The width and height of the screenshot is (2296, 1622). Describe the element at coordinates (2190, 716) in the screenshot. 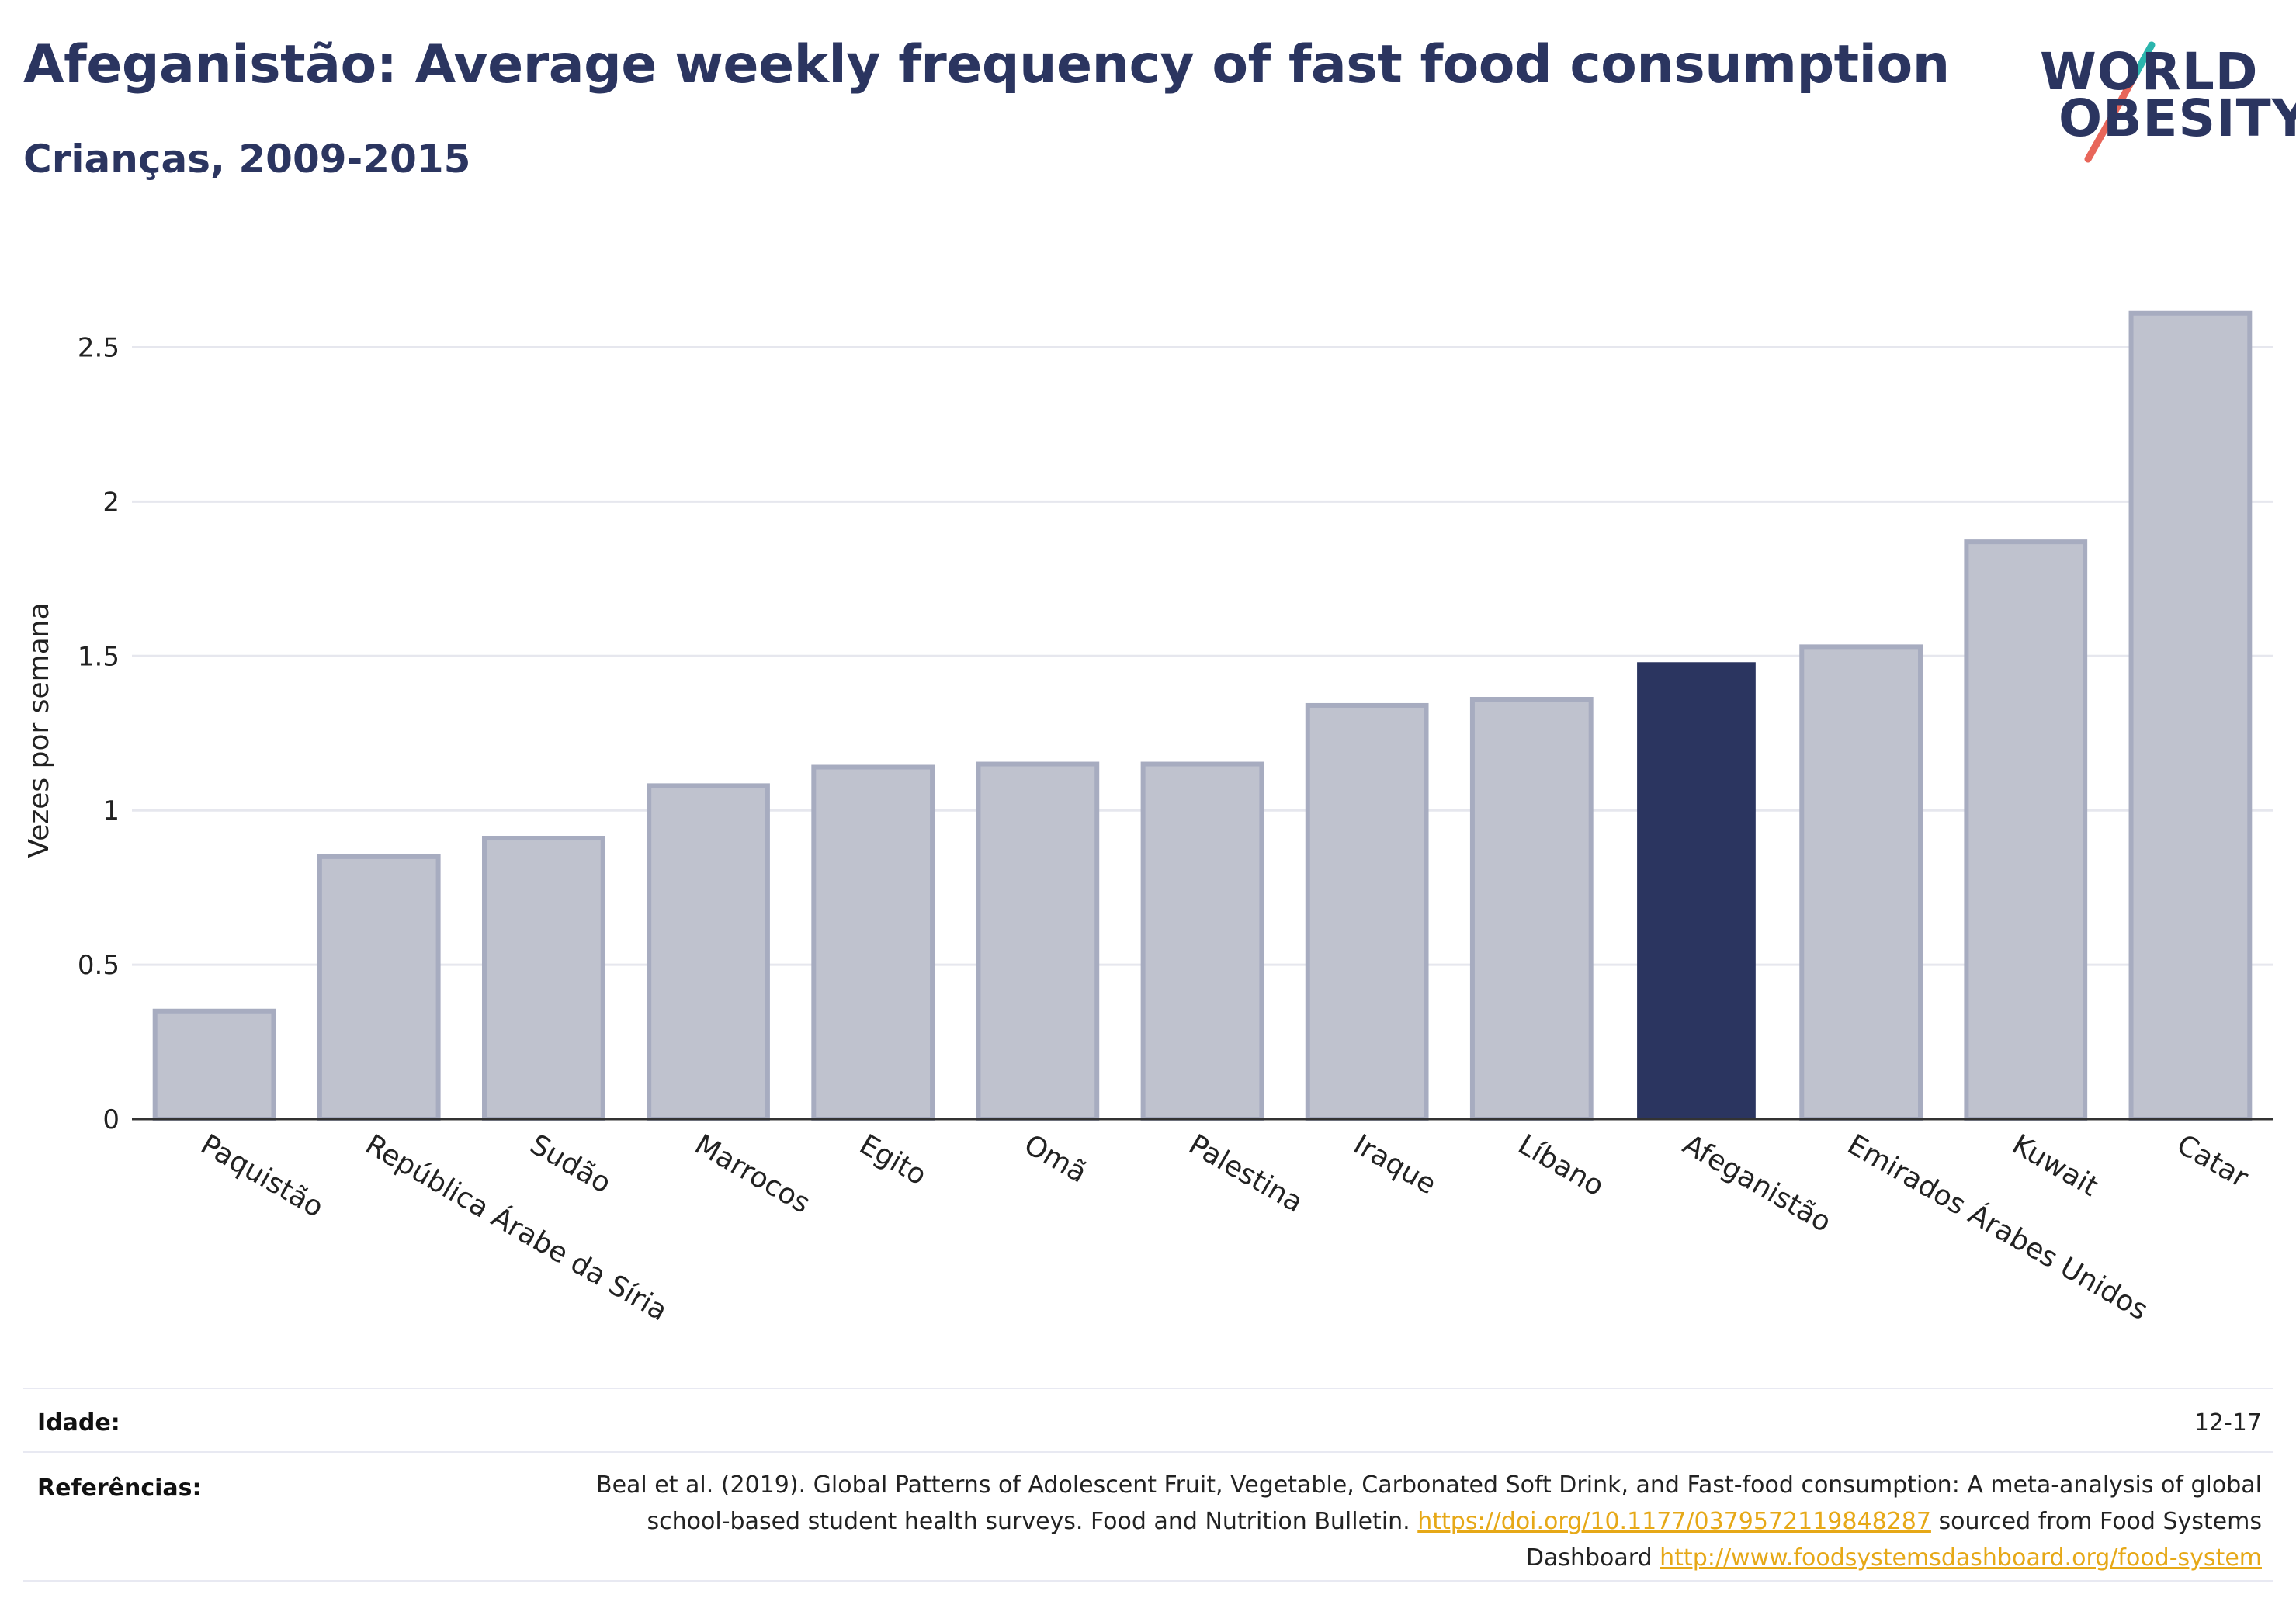

I see `bar: Catar: 2.61` at that location.